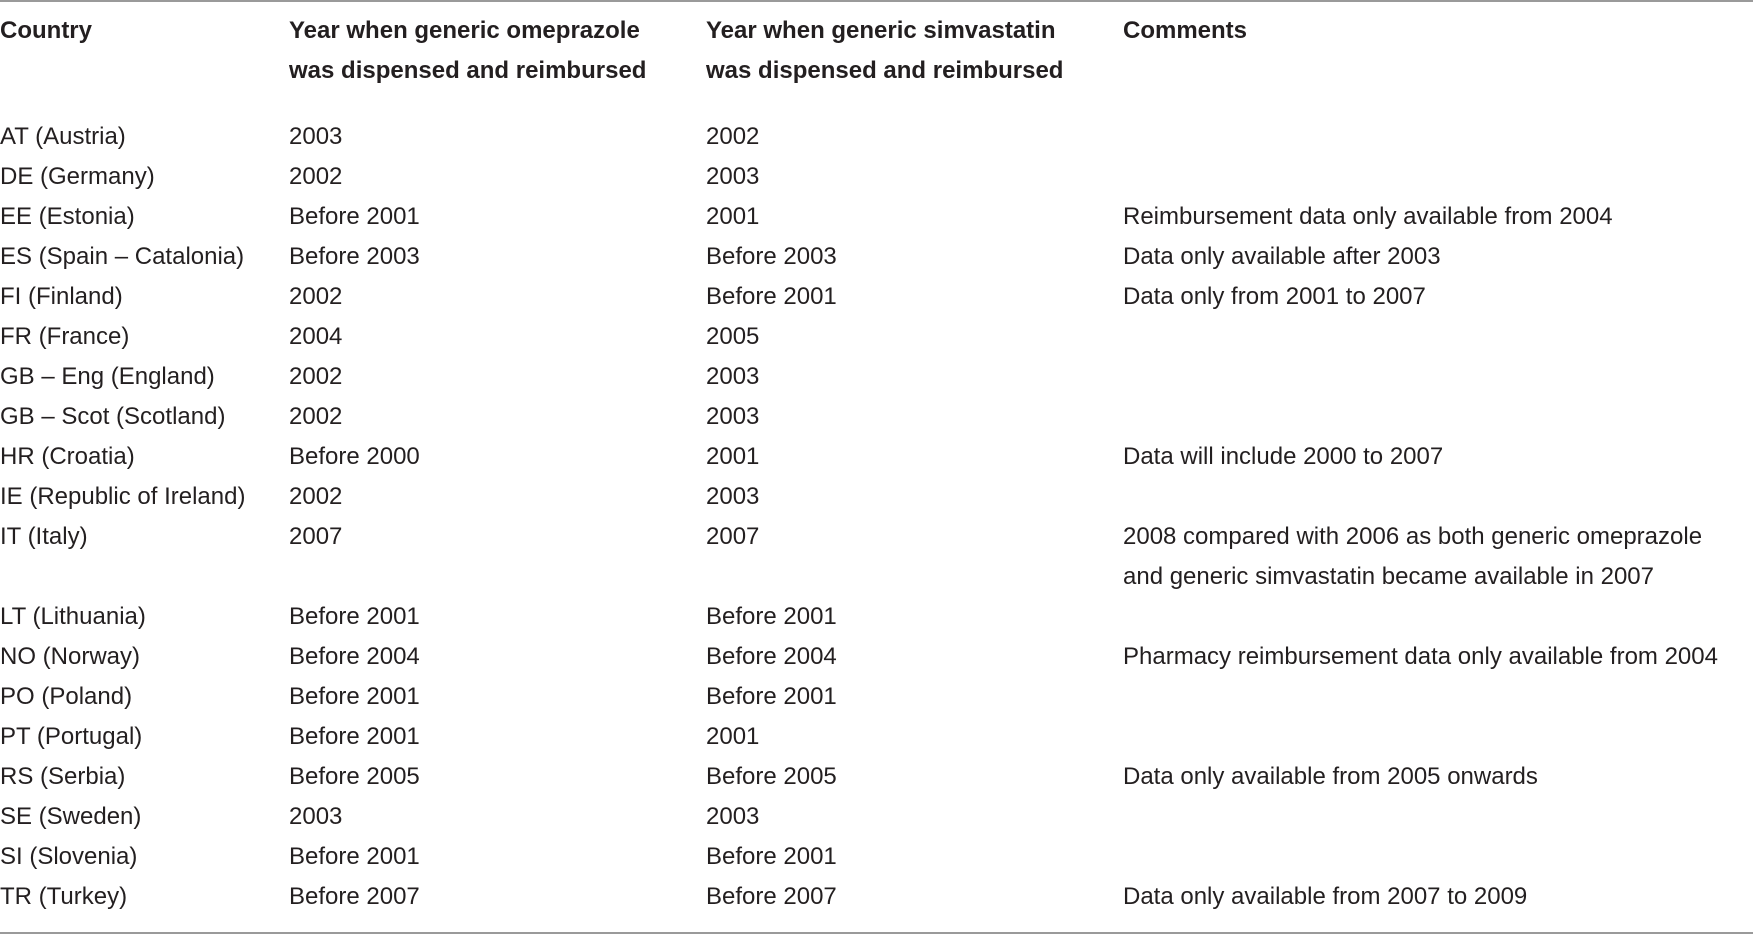 This screenshot has width=1753, height=935. Describe the element at coordinates (107, 376) in the screenshot. I see `cell-country: GB – Eng (England)` at that location.